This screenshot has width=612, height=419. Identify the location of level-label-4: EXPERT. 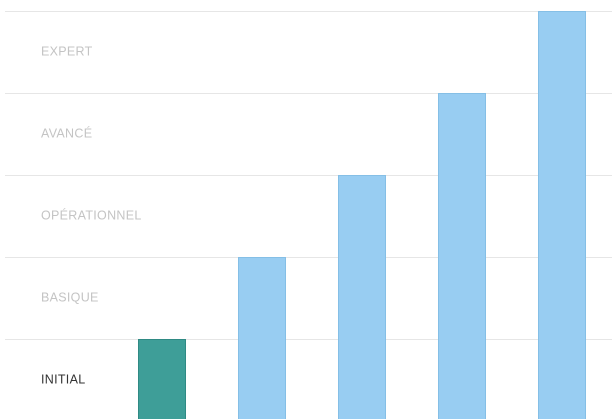
(67, 51).